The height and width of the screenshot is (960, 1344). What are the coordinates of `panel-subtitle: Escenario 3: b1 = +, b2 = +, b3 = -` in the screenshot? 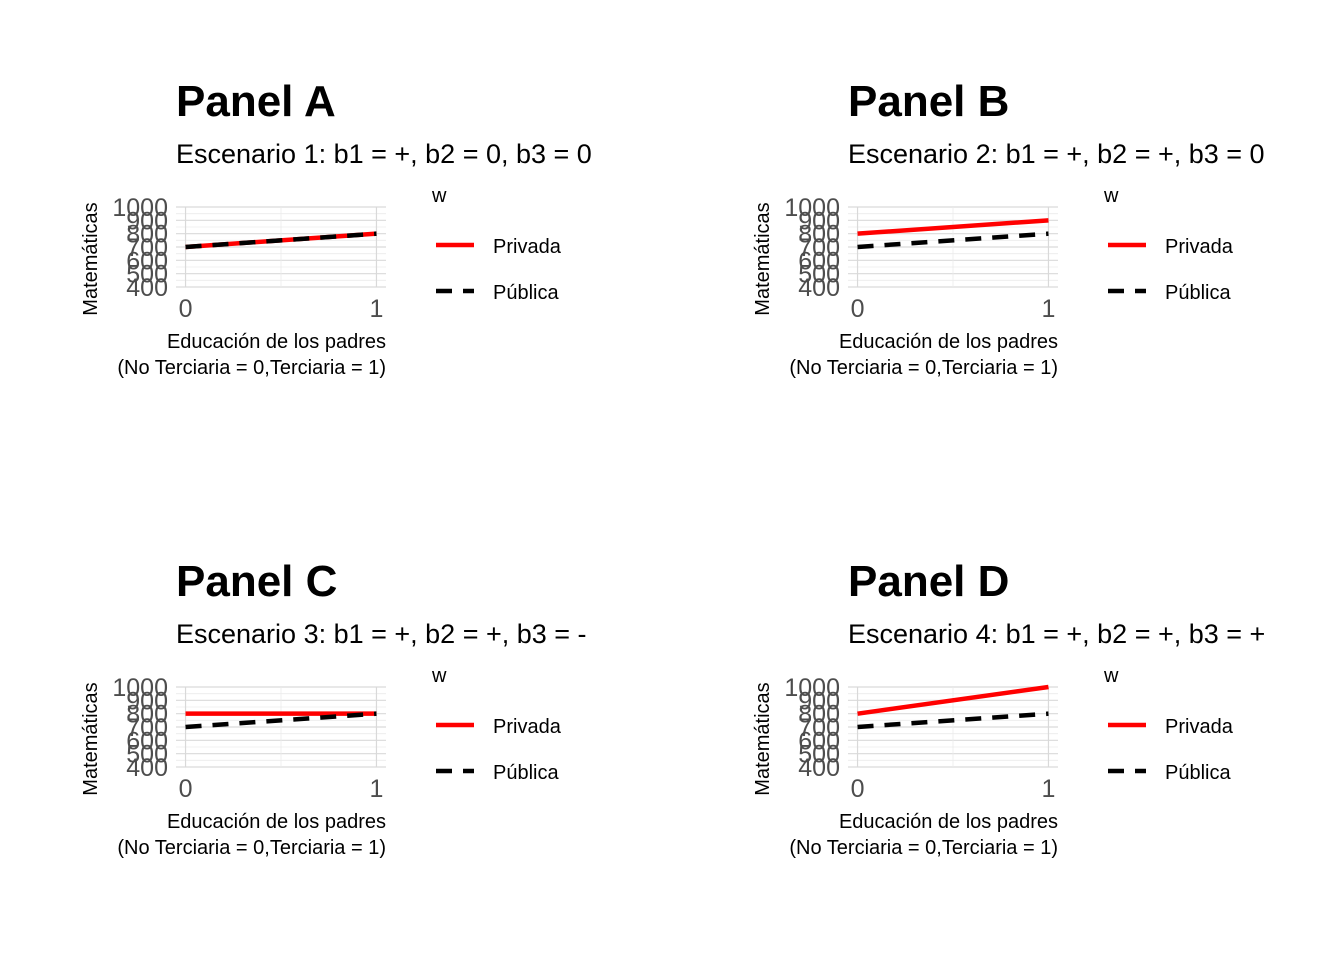 It's located at (381, 634).